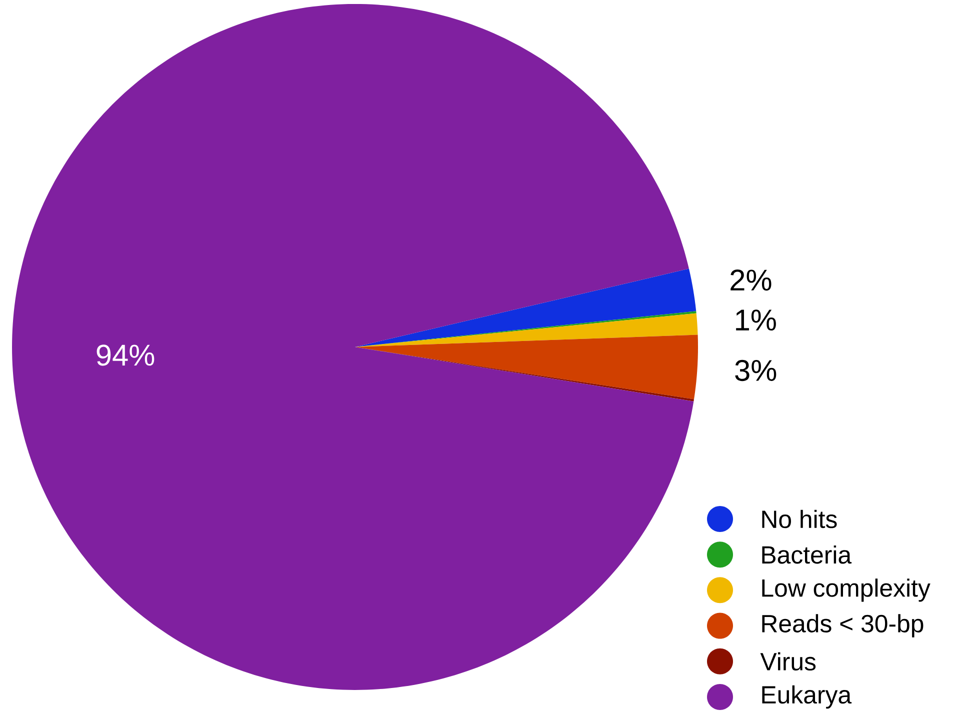 This screenshot has height=721, width=976. I want to click on legend-label: Reads < 30-bp, so click(843, 626).